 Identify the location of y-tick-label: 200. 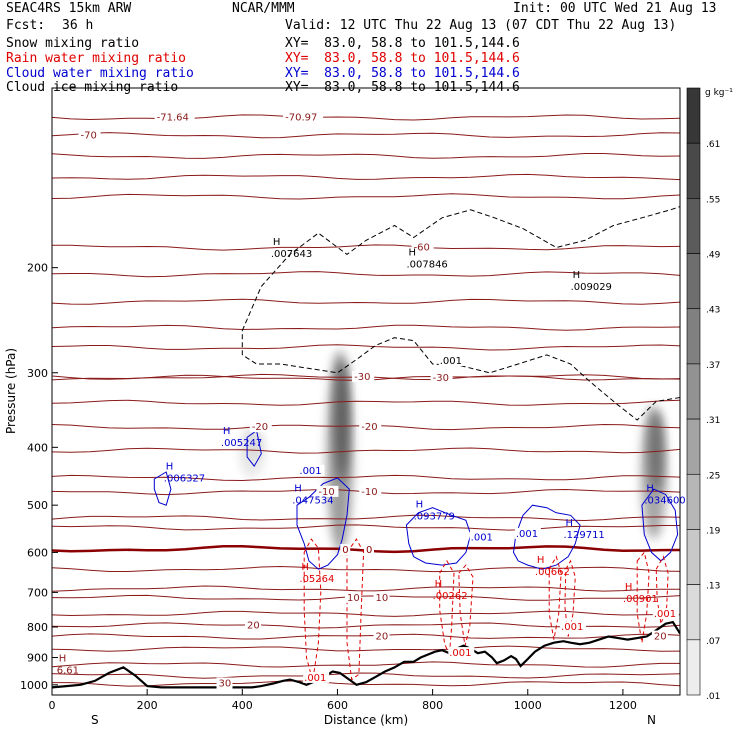
(37, 268).